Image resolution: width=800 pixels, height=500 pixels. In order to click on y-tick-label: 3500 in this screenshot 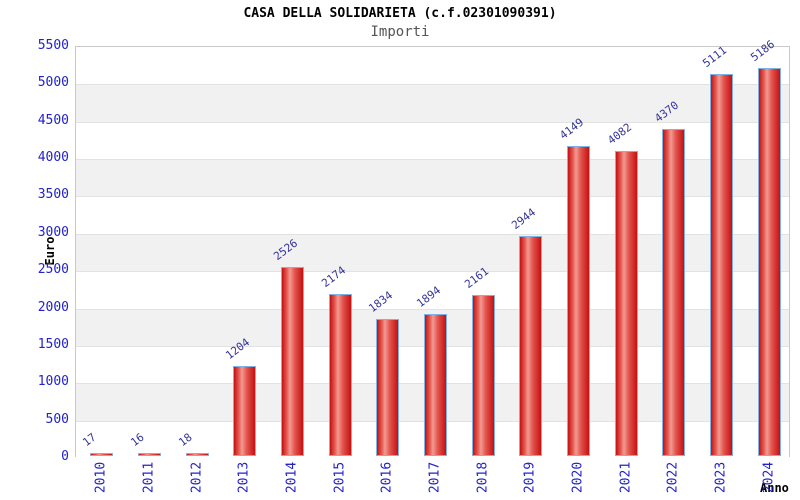, I will do `click(53, 195)`.